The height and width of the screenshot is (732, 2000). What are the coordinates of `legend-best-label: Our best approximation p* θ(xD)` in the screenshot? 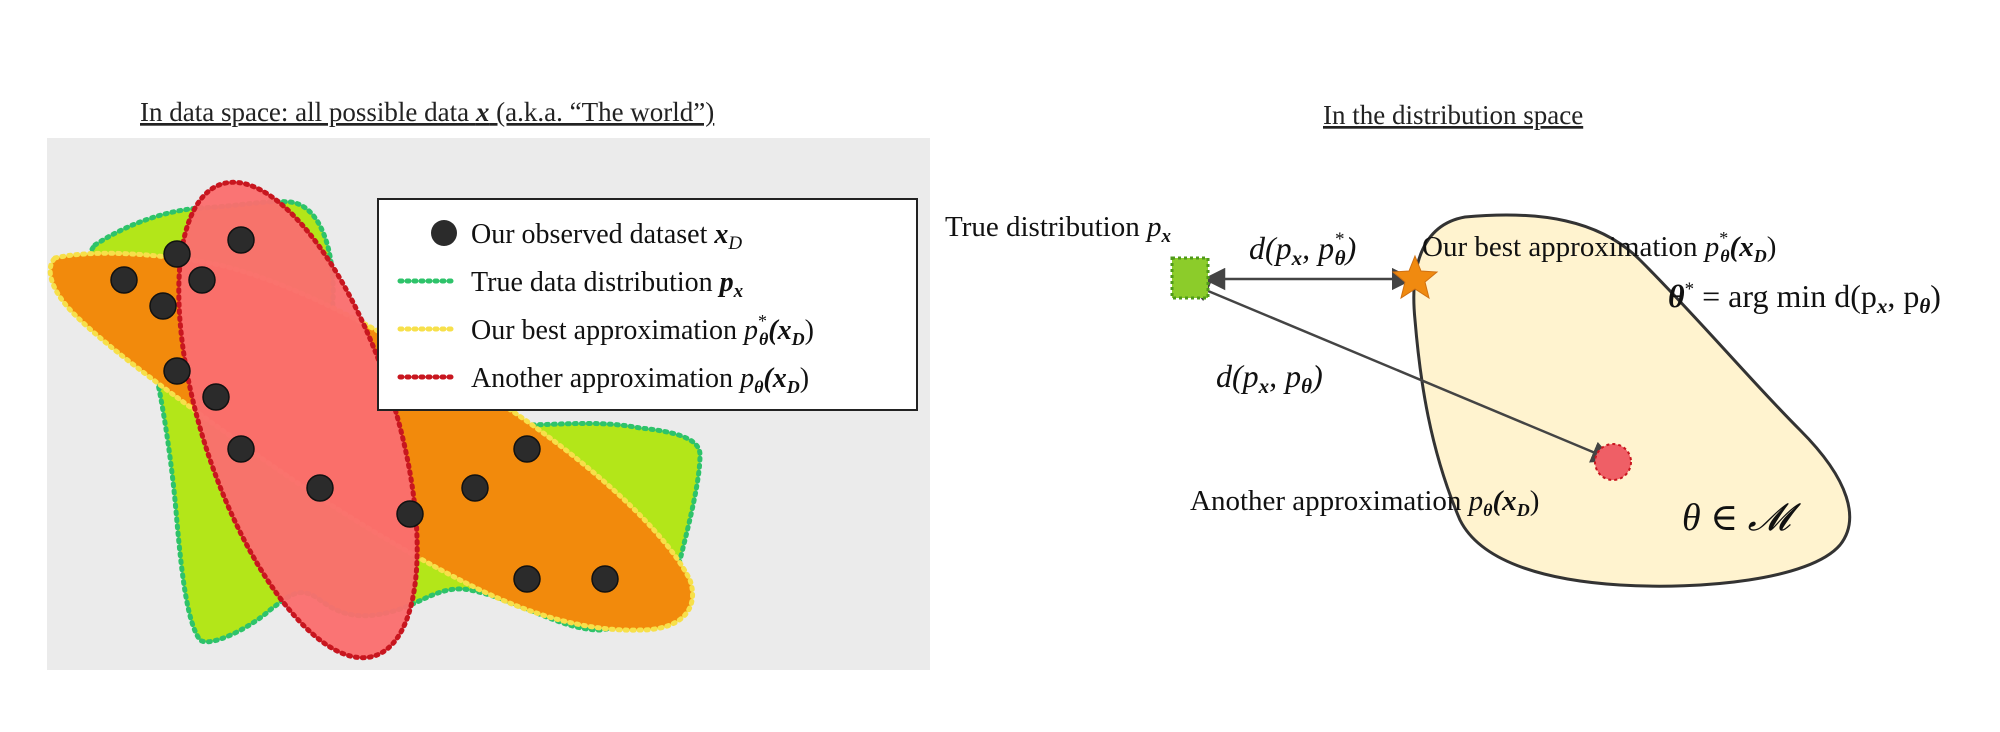 It's located at (642, 330).